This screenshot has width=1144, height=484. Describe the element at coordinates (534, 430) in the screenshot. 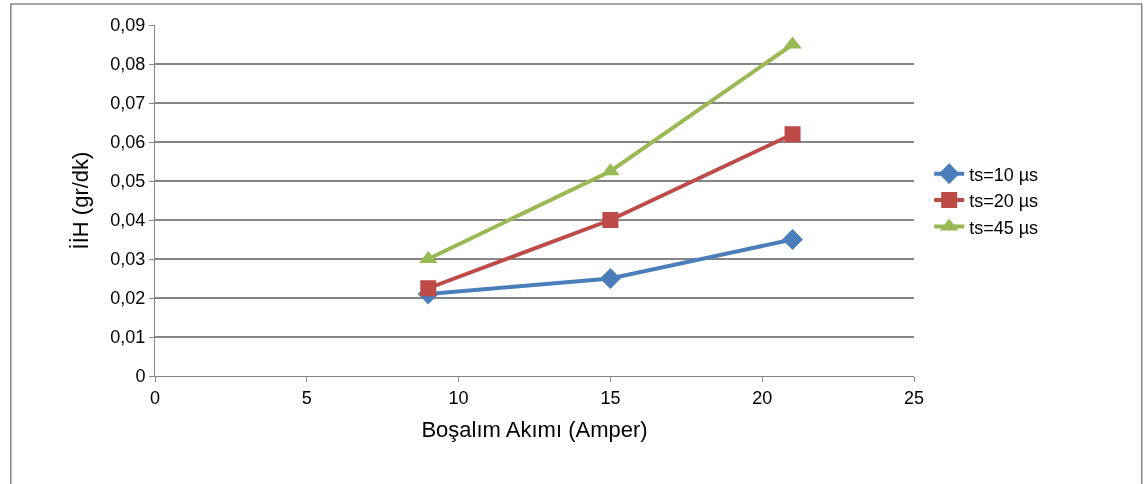

I see `x-axis-title: Boşalım Akımı (Amper)` at that location.